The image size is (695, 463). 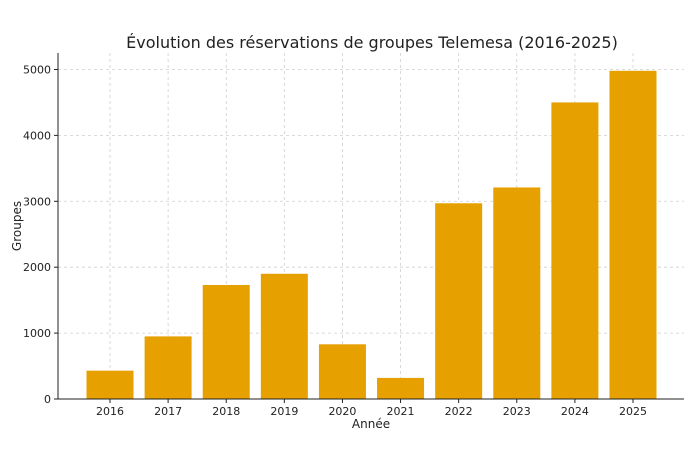 I want to click on y-tick-label: 1000, so click(x=37, y=333).